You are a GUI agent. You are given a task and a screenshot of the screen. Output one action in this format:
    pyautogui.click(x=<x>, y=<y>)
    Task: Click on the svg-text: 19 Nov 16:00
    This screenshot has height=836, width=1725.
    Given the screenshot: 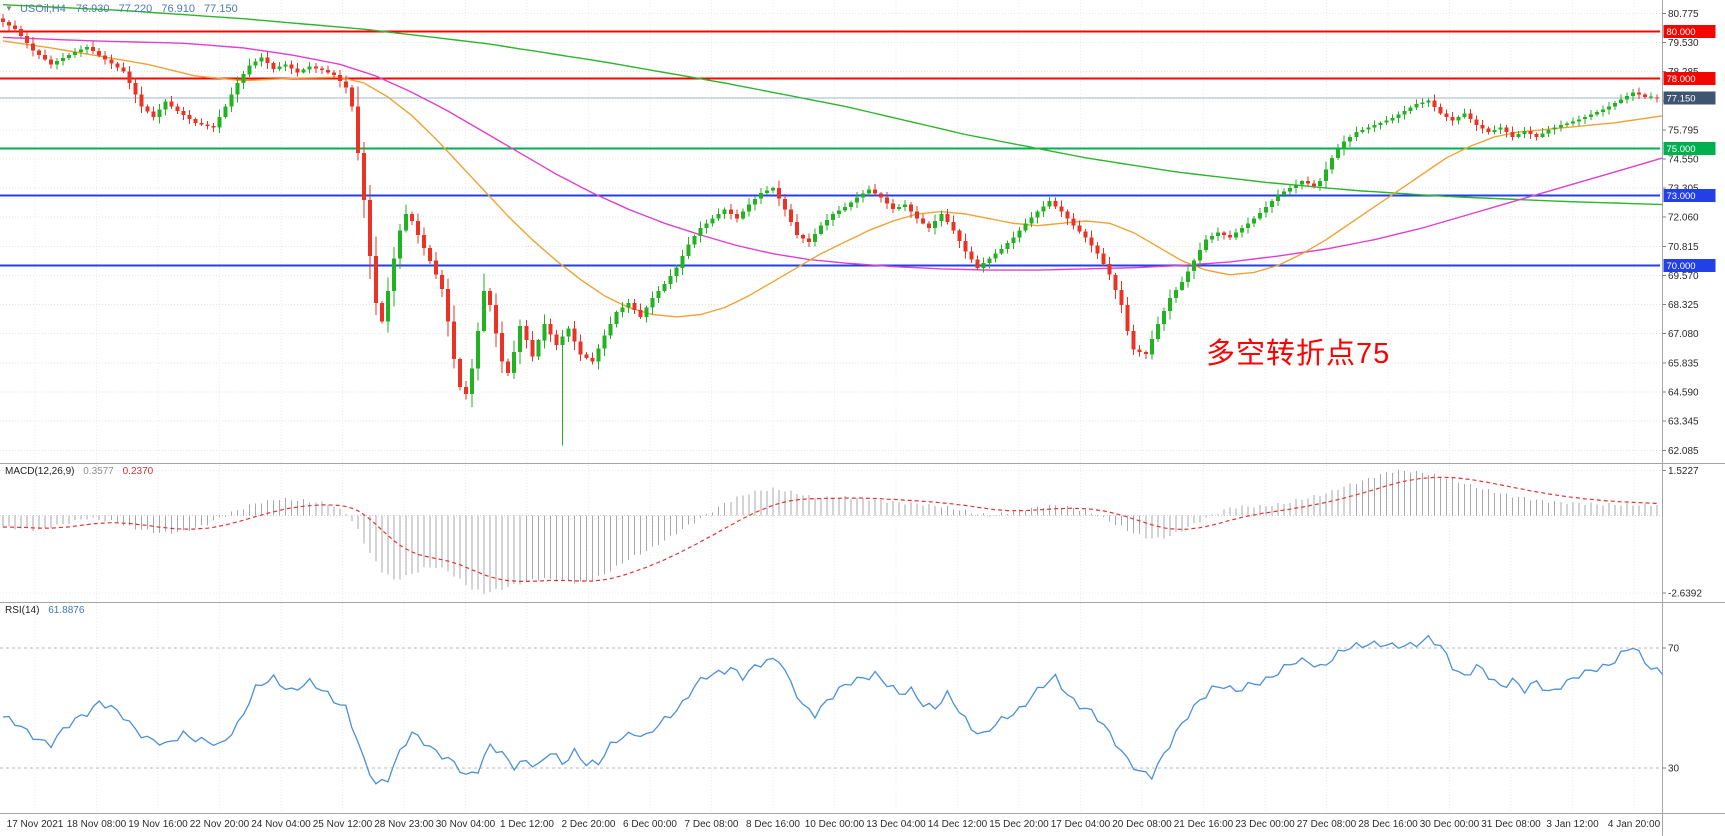 What is the action you would take?
    pyautogui.click(x=158, y=824)
    